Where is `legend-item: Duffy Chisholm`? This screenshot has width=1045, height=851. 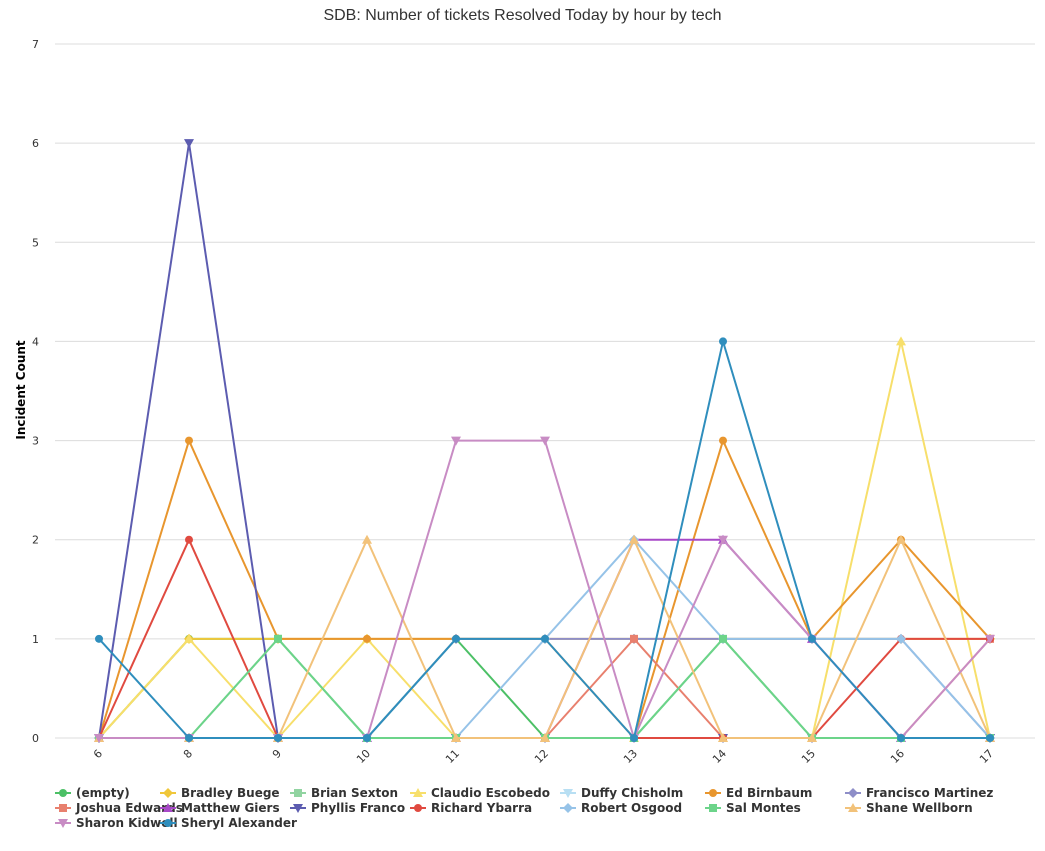 legend-item: Duffy Chisholm is located at coordinates (621, 793).